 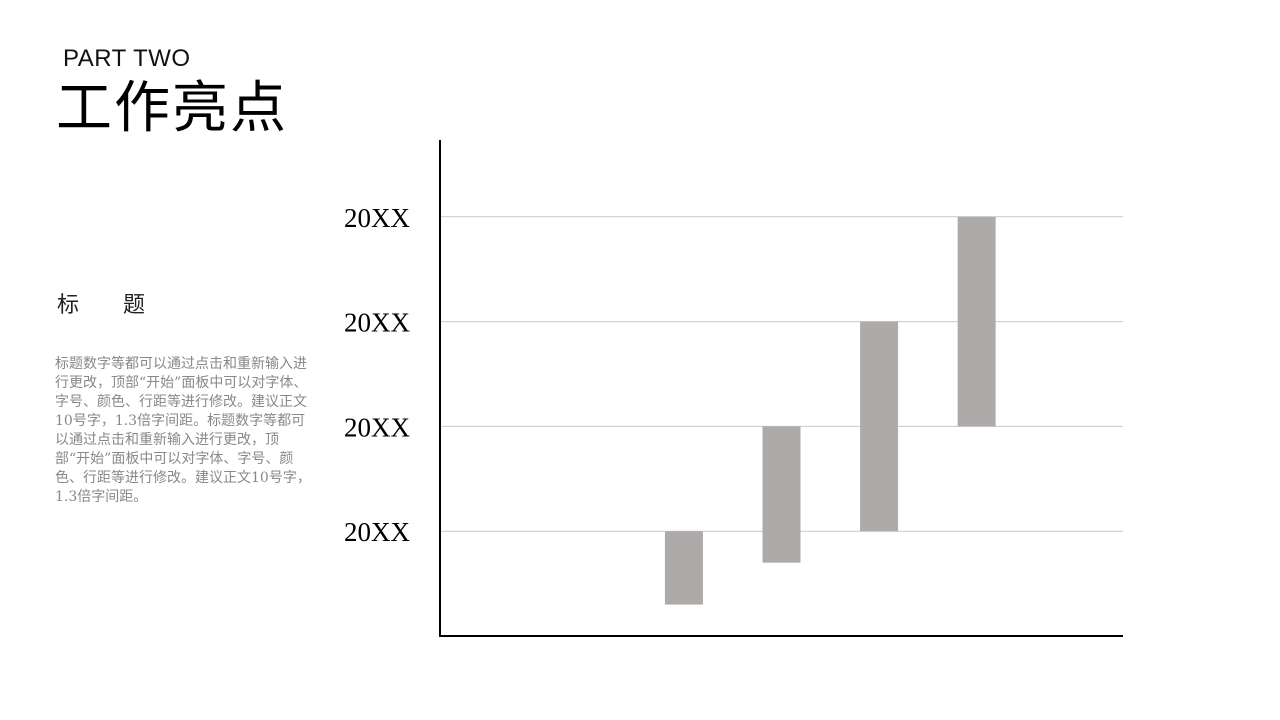 I want to click on page-title: 工作亮点, so click(x=172, y=108).